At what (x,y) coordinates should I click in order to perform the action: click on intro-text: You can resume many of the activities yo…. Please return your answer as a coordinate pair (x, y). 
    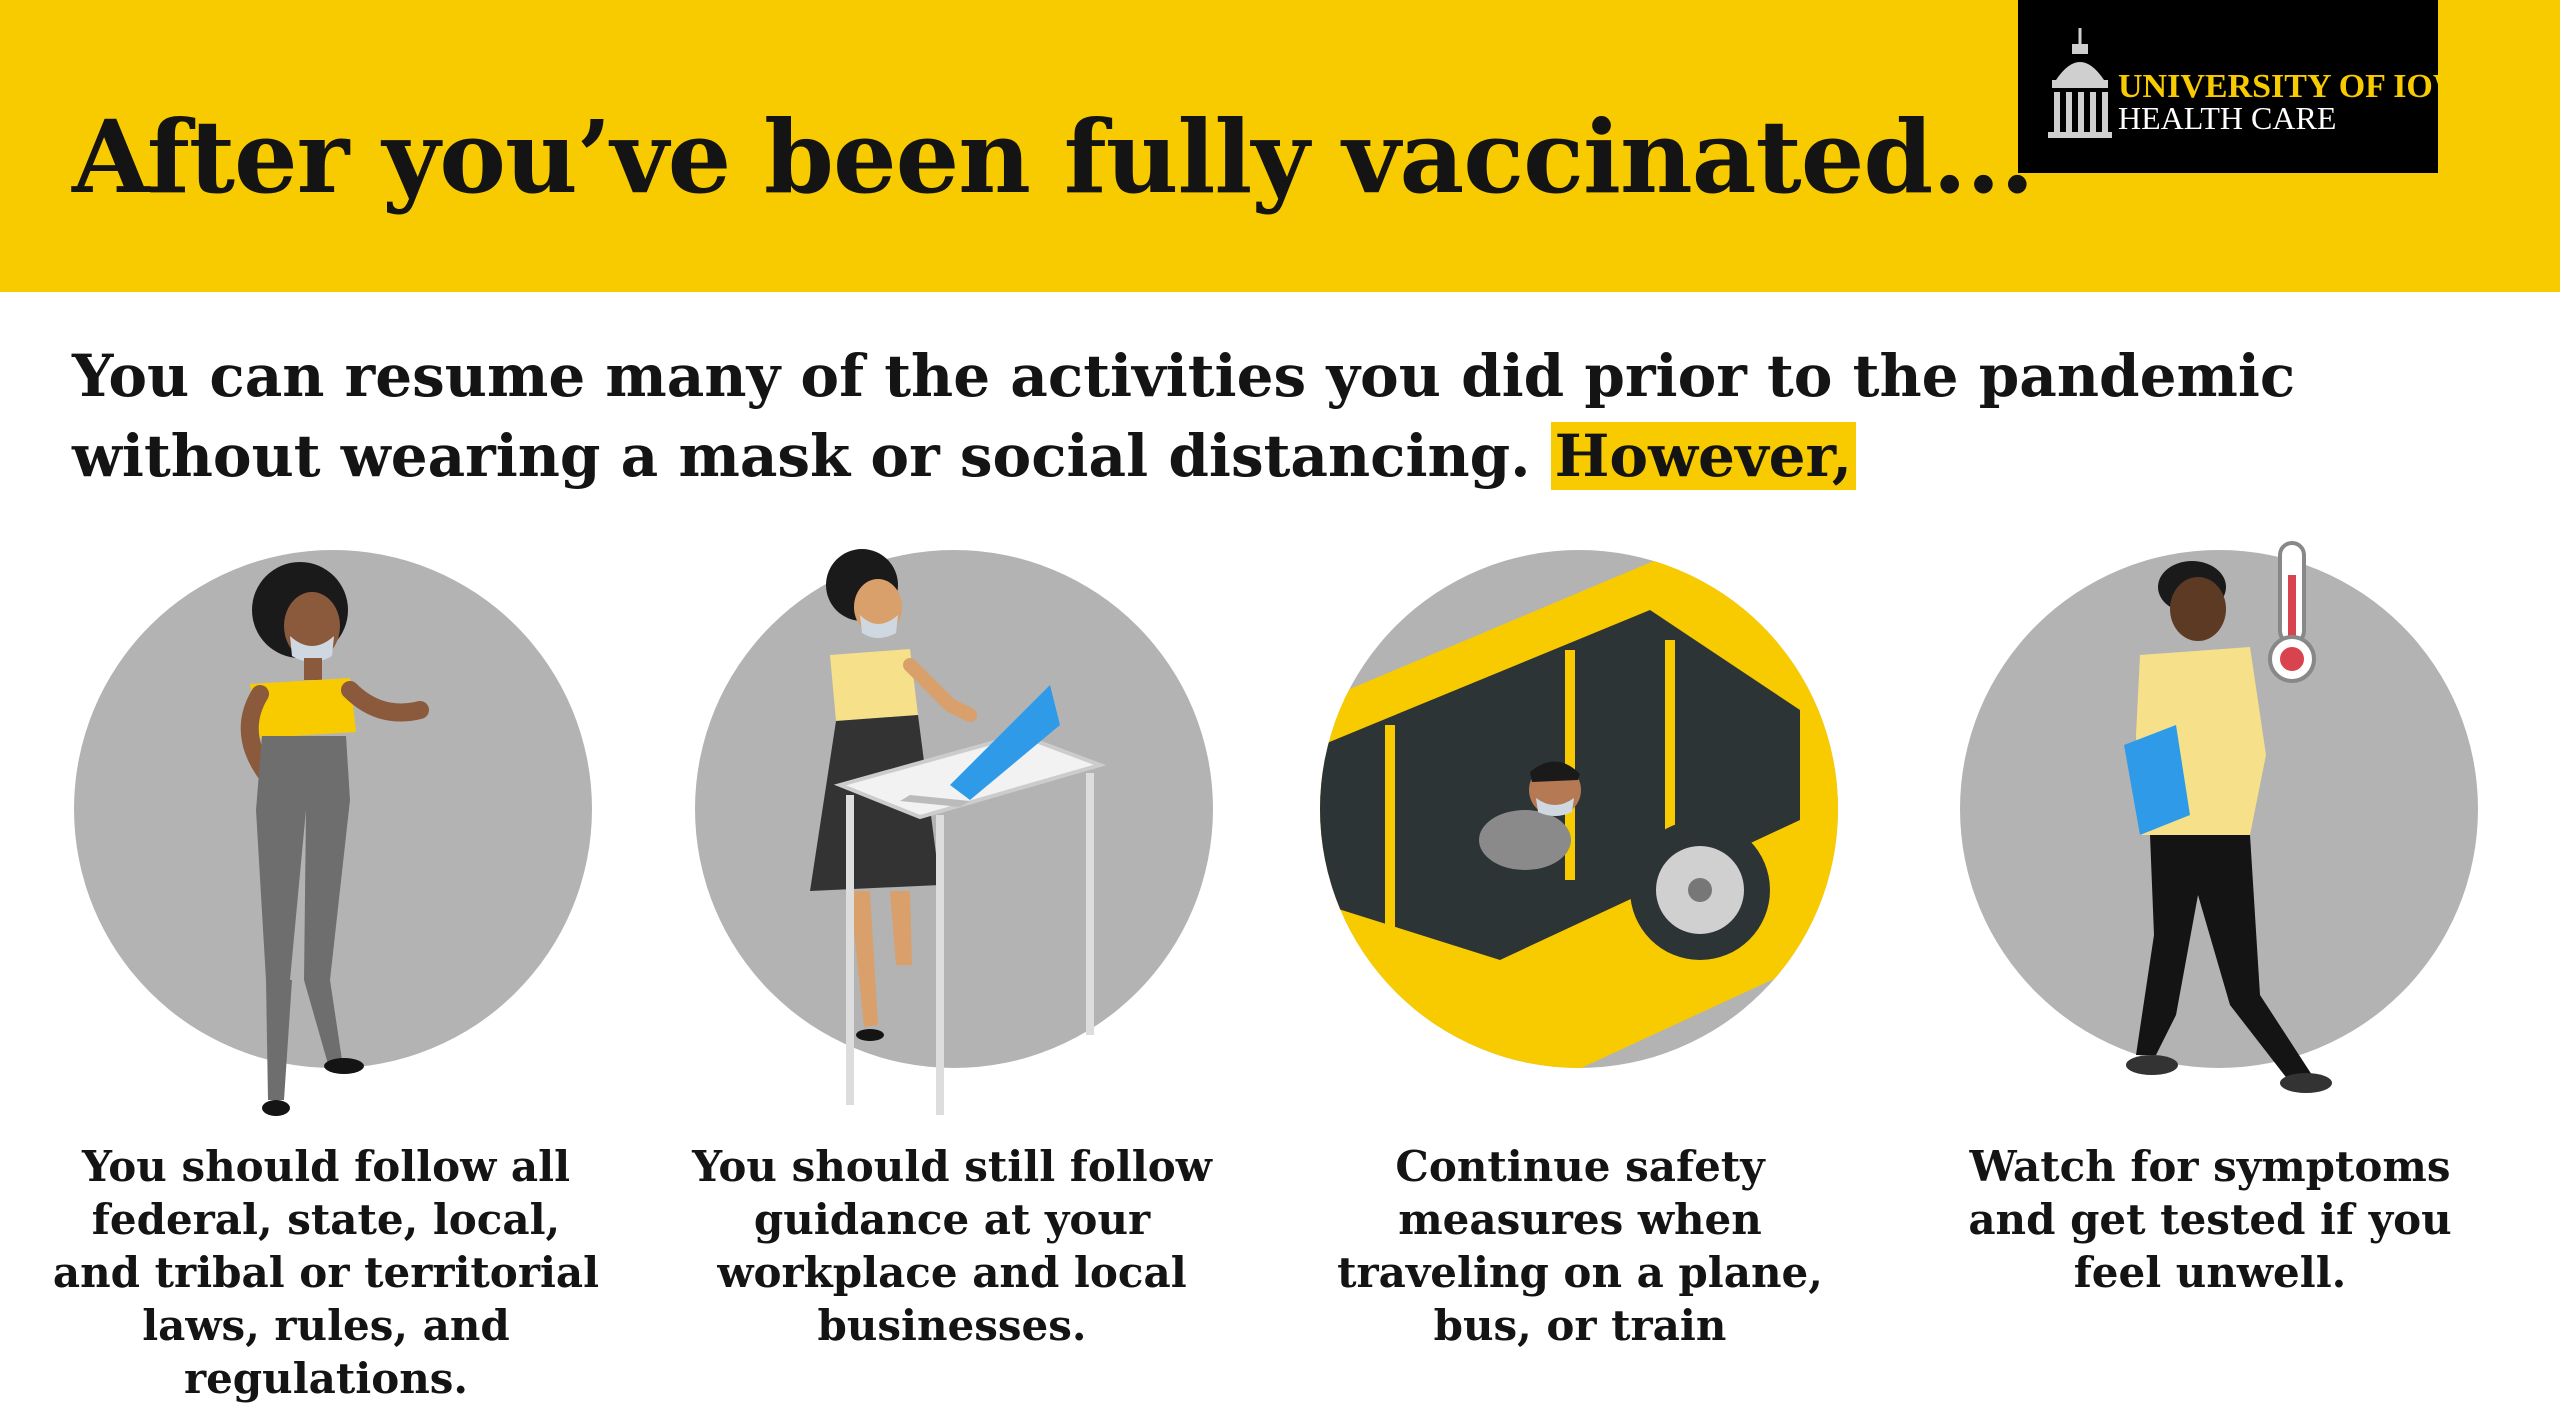
    Looking at the image, I should click on (1222, 416).